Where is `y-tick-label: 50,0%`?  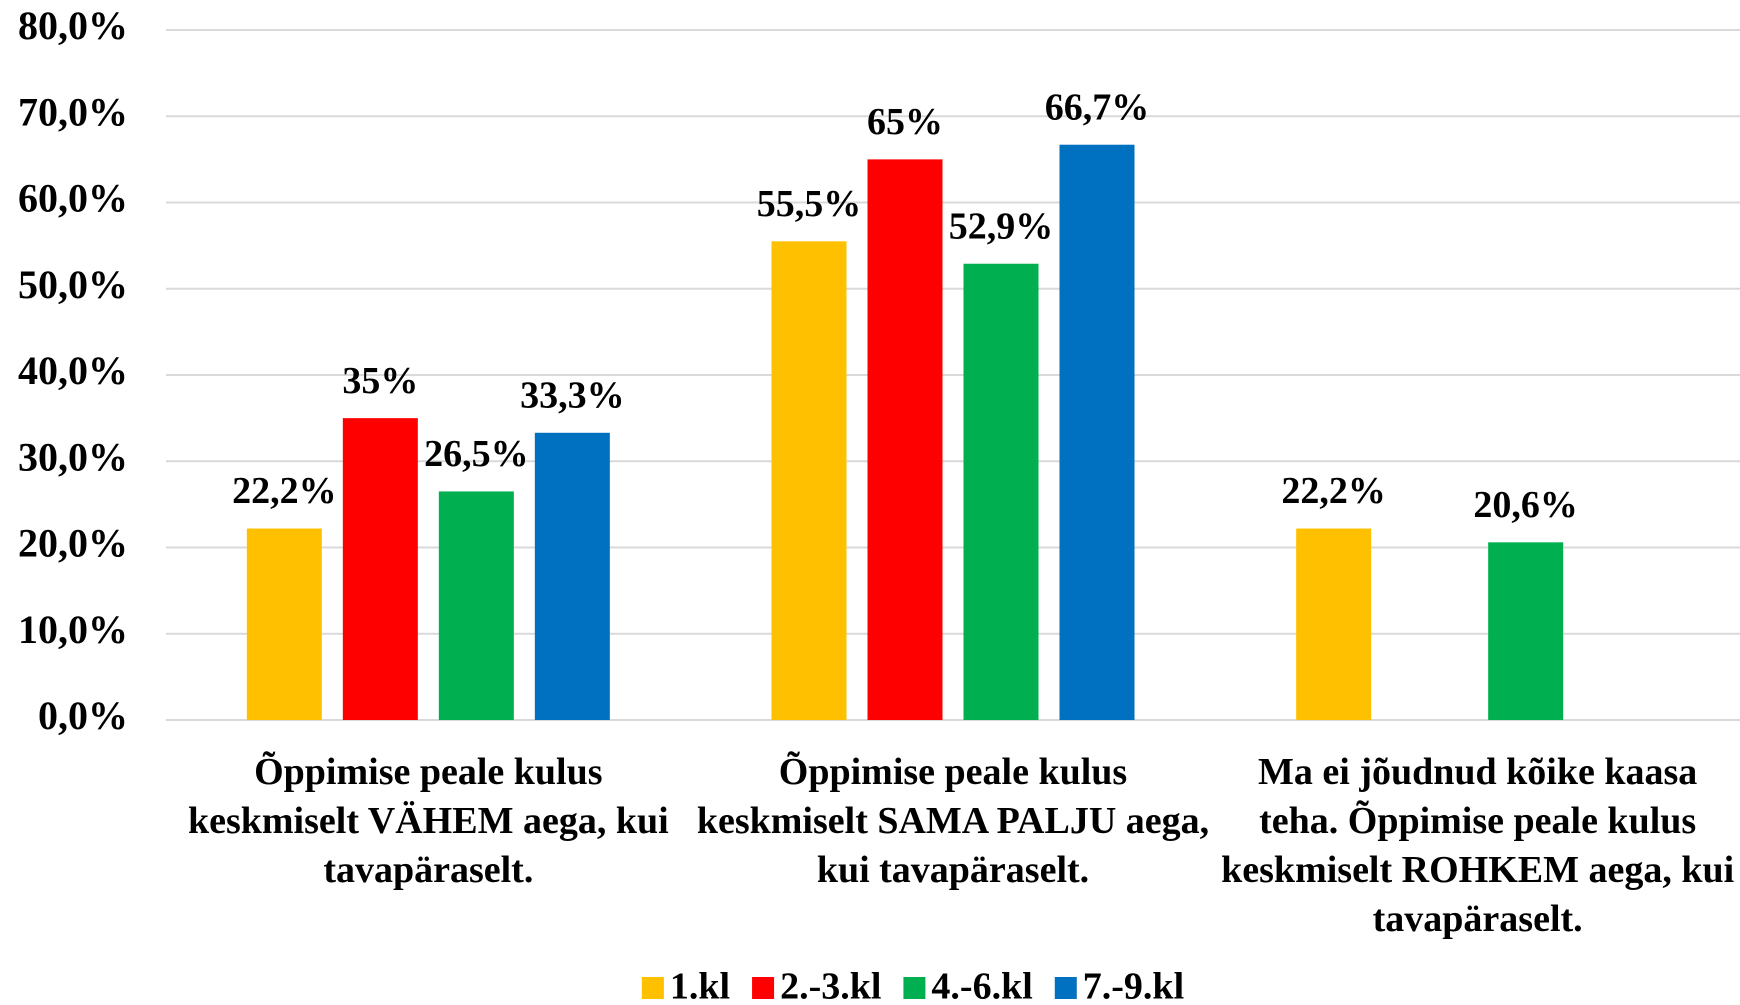 y-tick-label: 50,0% is located at coordinates (73, 284).